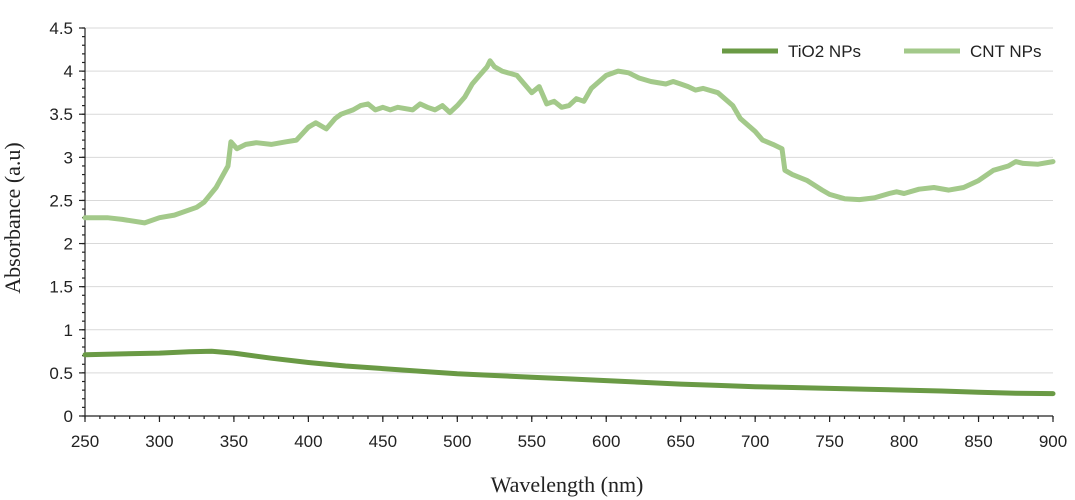 This screenshot has width=1075, height=500. I want to click on y-tick-label: 1.5, so click(61, 287).